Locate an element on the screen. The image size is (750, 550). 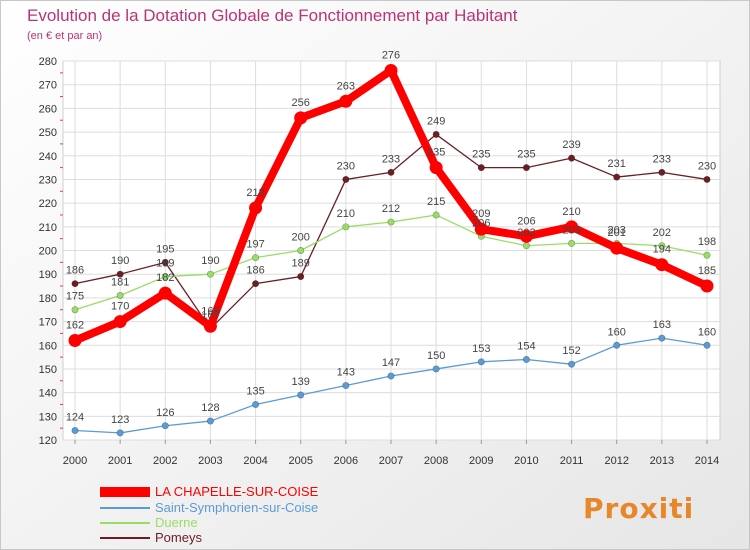
data-label: 202 is located at coordinates (662, 233).